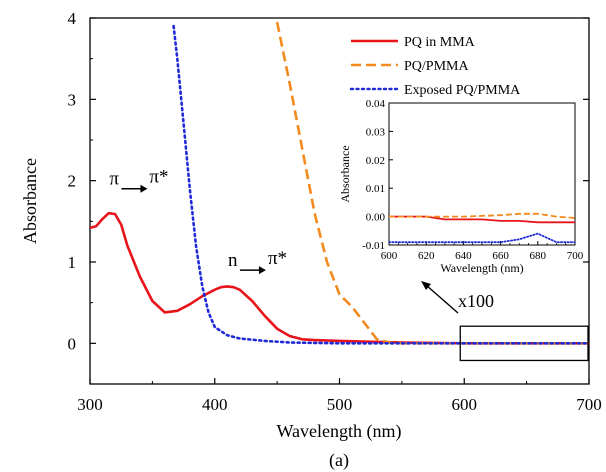  Describe the element at coordinates (505, 321) in the screenshot. I see `zoom-group: x100` at that location.